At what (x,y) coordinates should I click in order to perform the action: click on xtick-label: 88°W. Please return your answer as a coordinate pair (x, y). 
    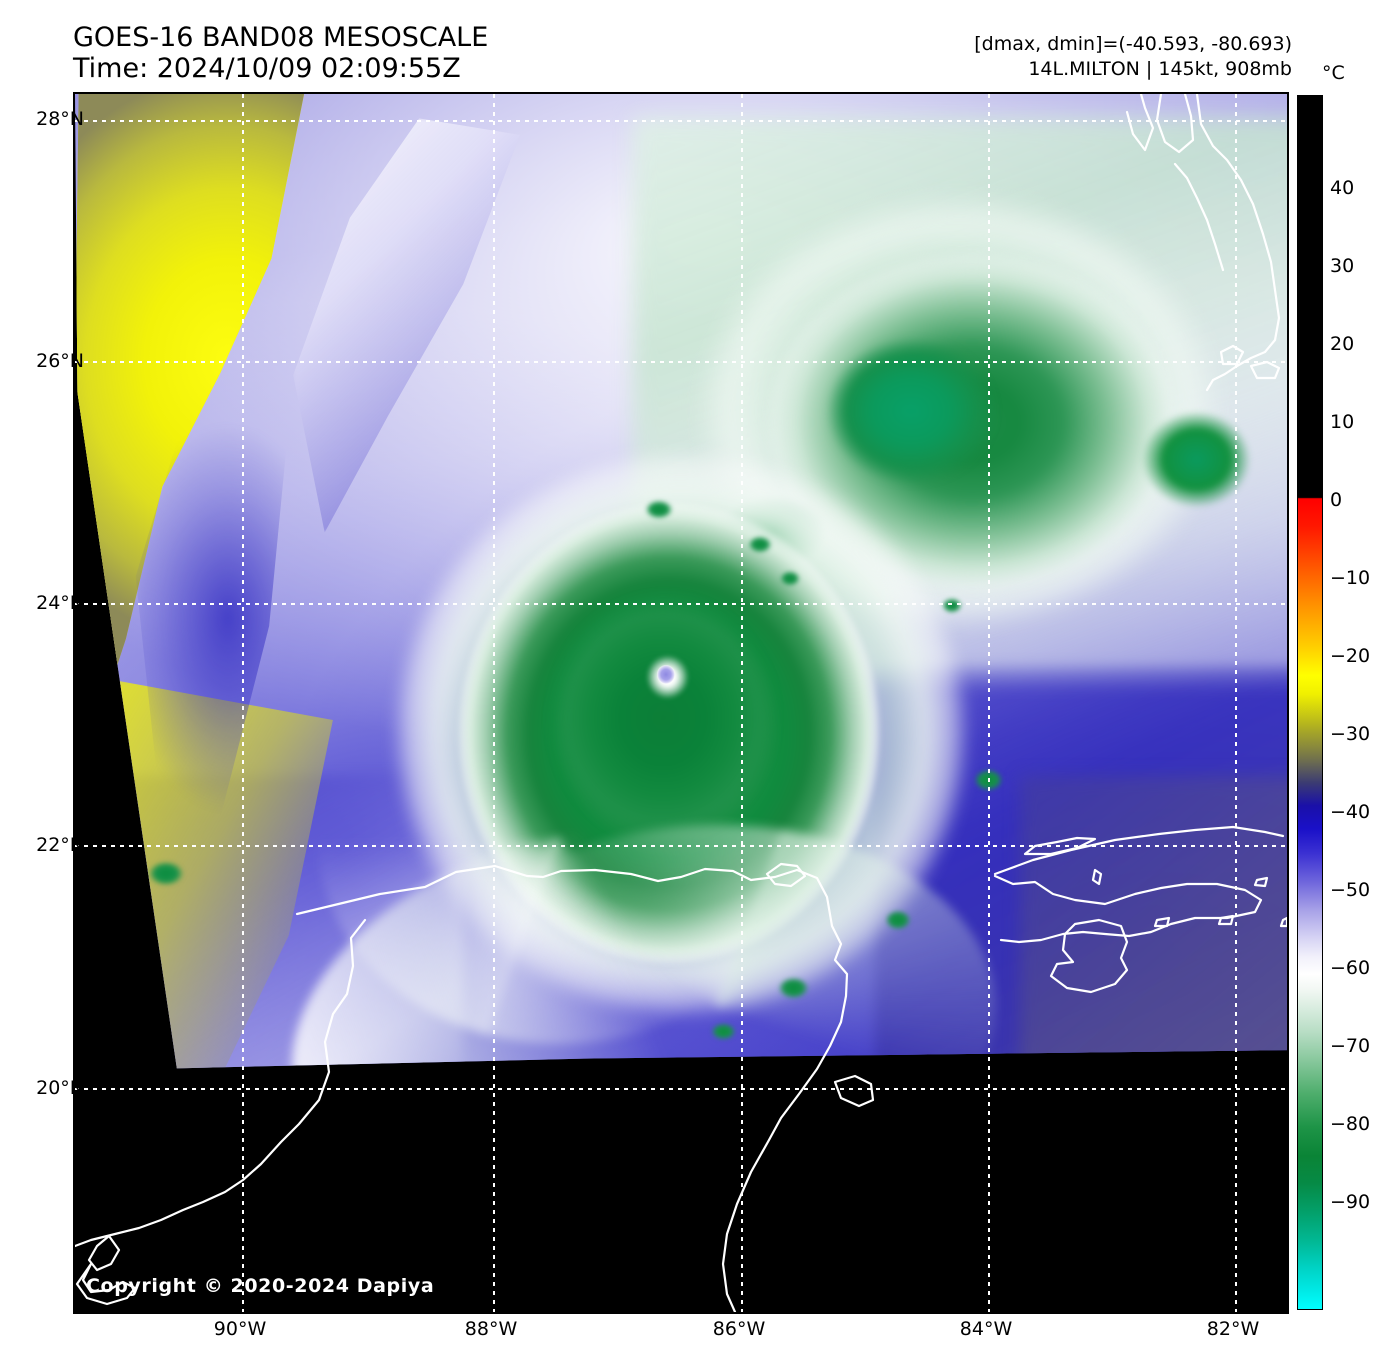
    Looking at the image, I should click on (491, 1329).